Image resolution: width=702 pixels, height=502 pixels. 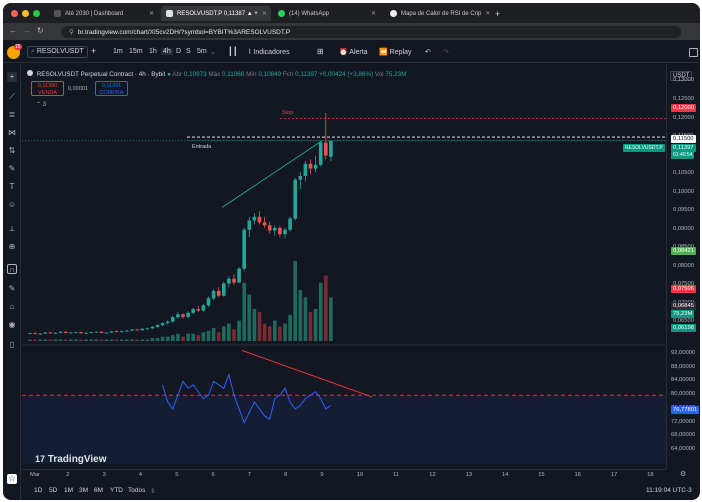 What do you see at coordinates (683, 421) in the screenshot?
I see `rsi-tick-label: 72,00000` at bounding box center [683, 421].